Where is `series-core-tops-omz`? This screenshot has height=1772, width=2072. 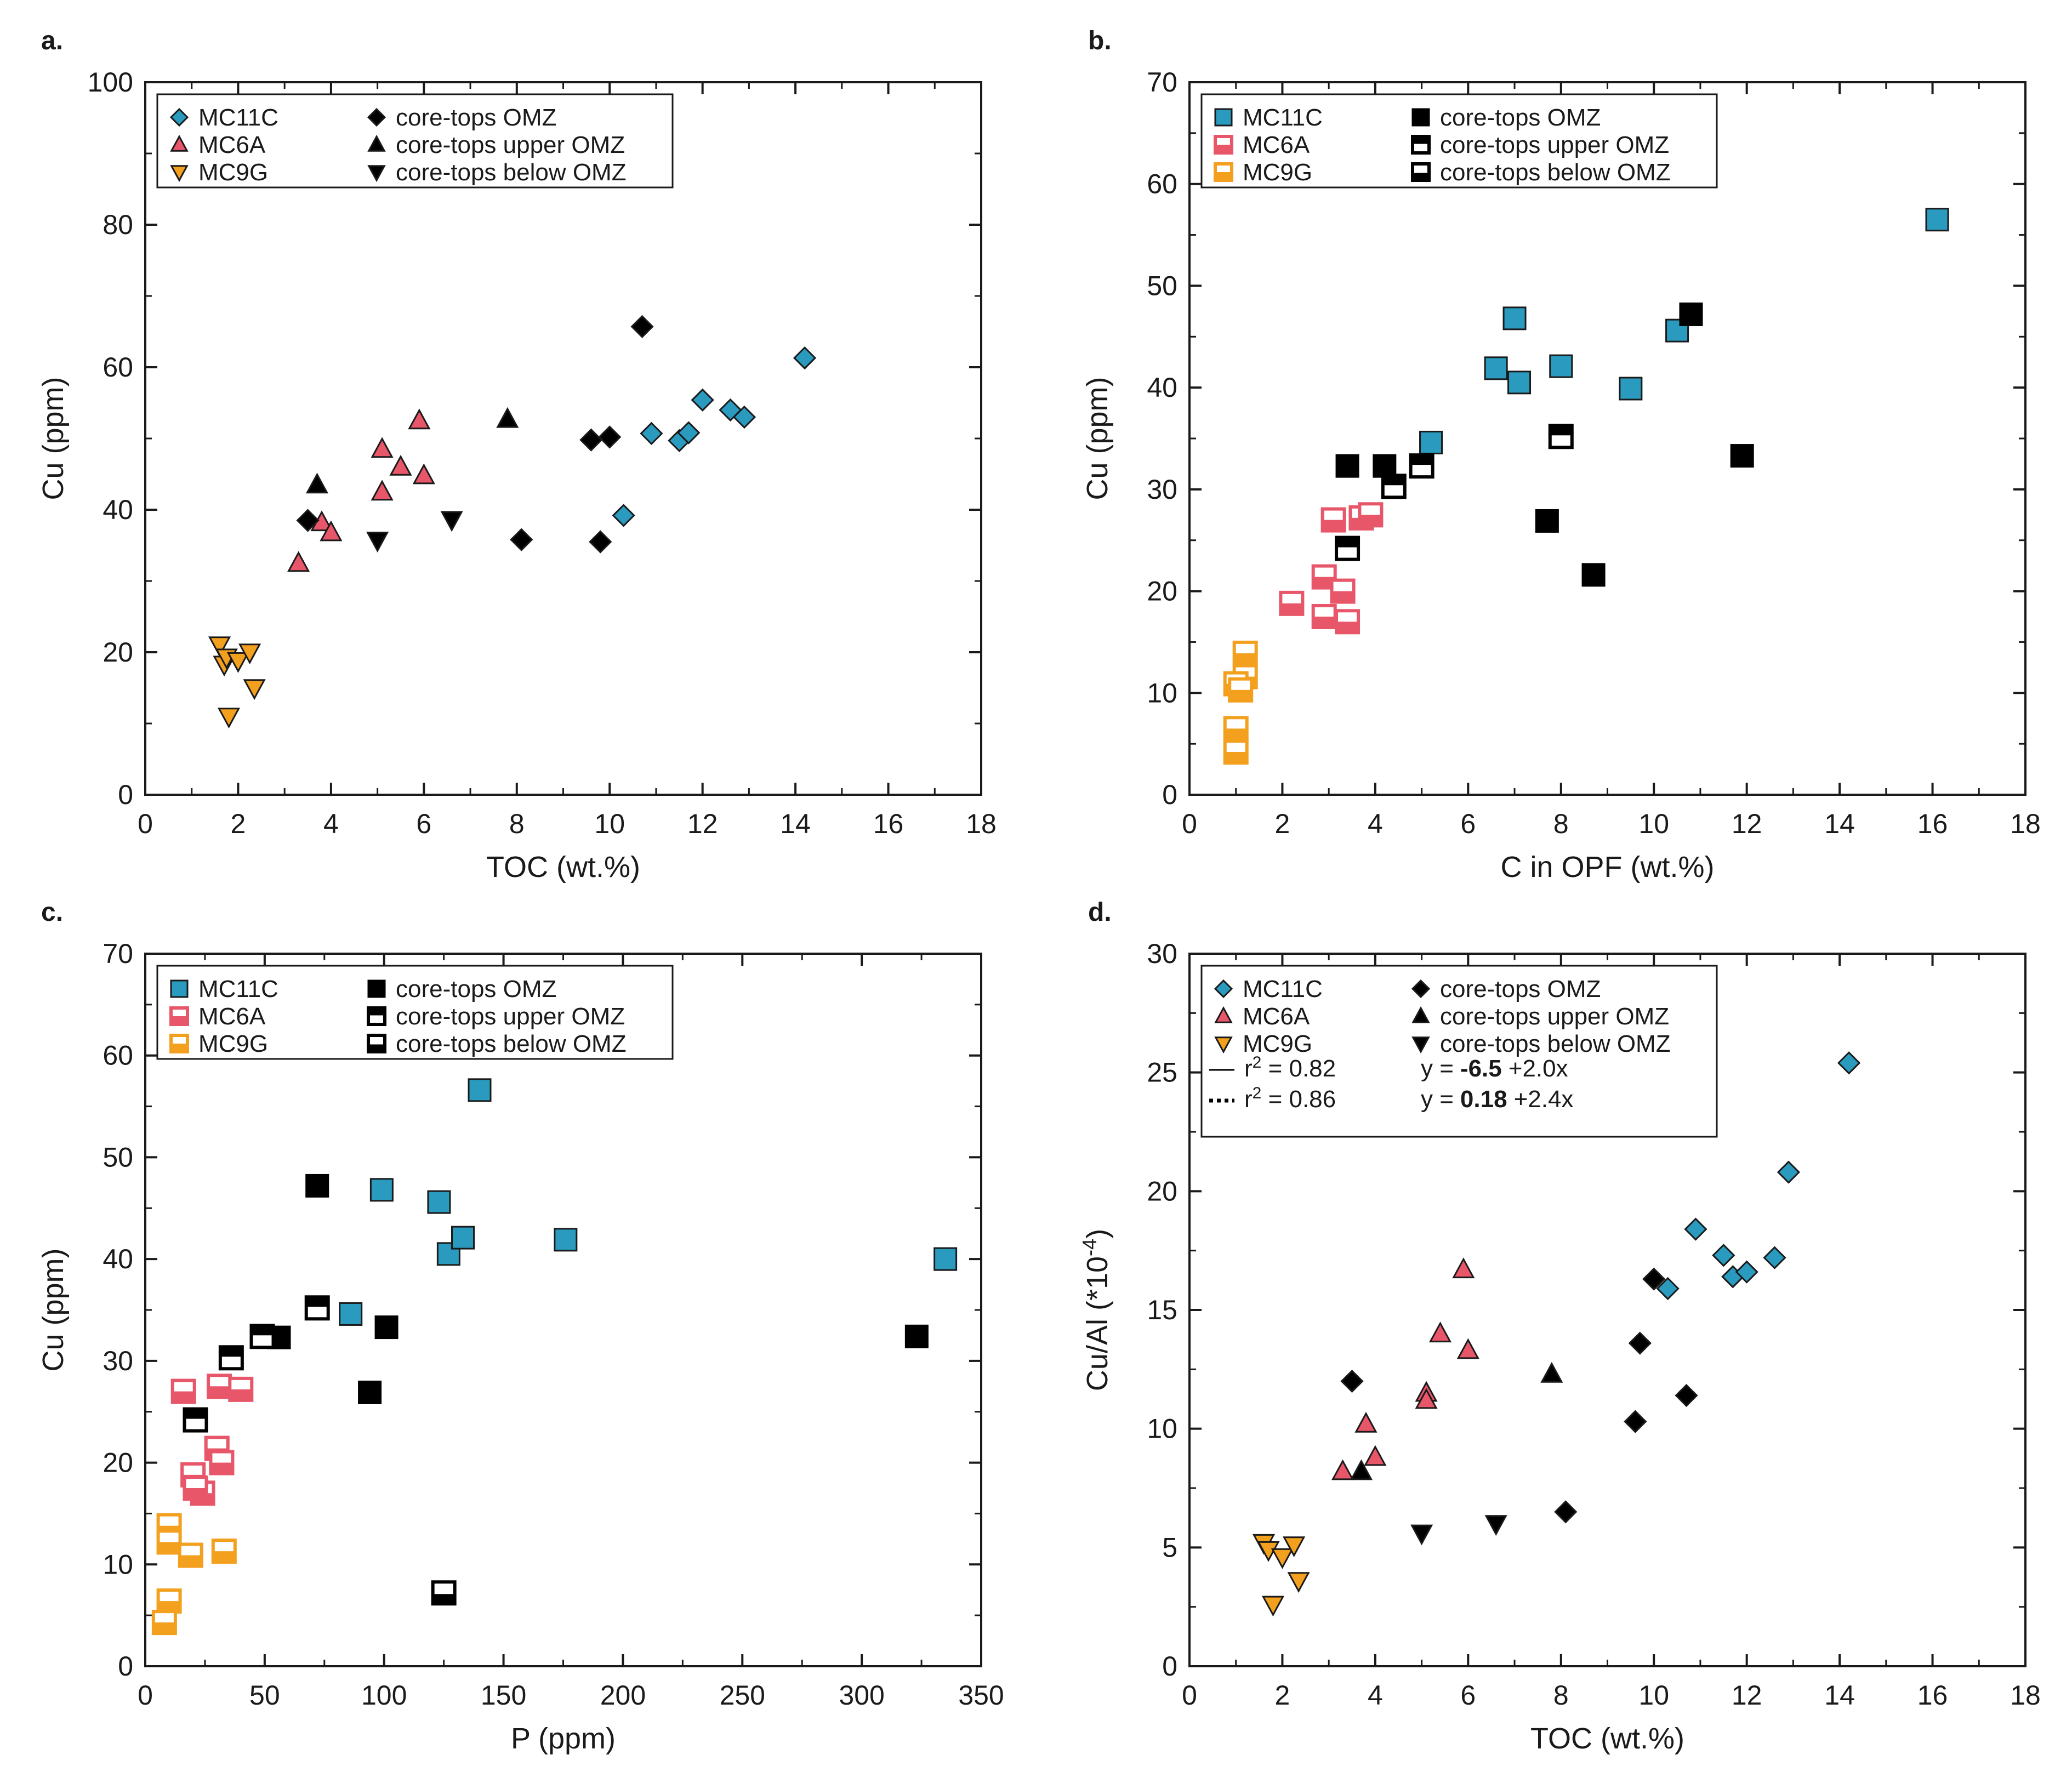
series-core-tops-omz is located at coordinates (1544, 444).